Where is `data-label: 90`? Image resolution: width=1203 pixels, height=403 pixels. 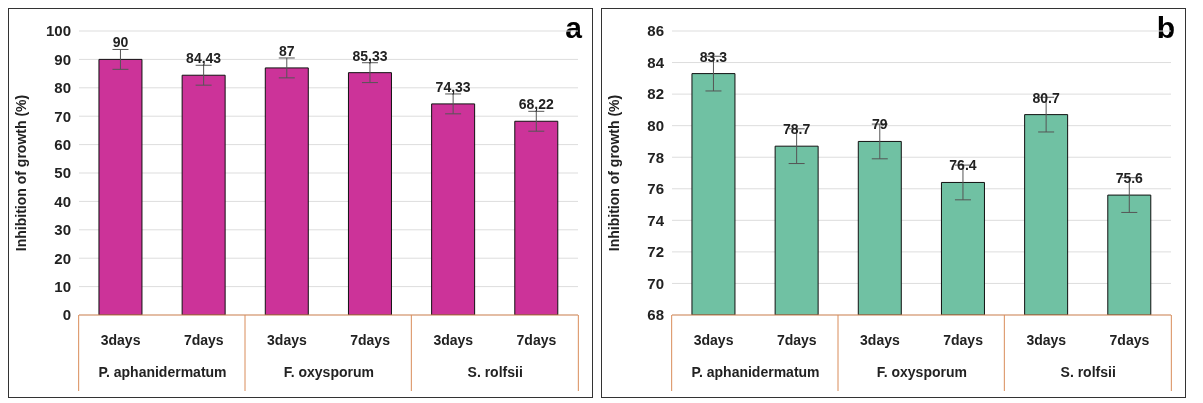 data-label: 90 is located at coordinates (120, 42).